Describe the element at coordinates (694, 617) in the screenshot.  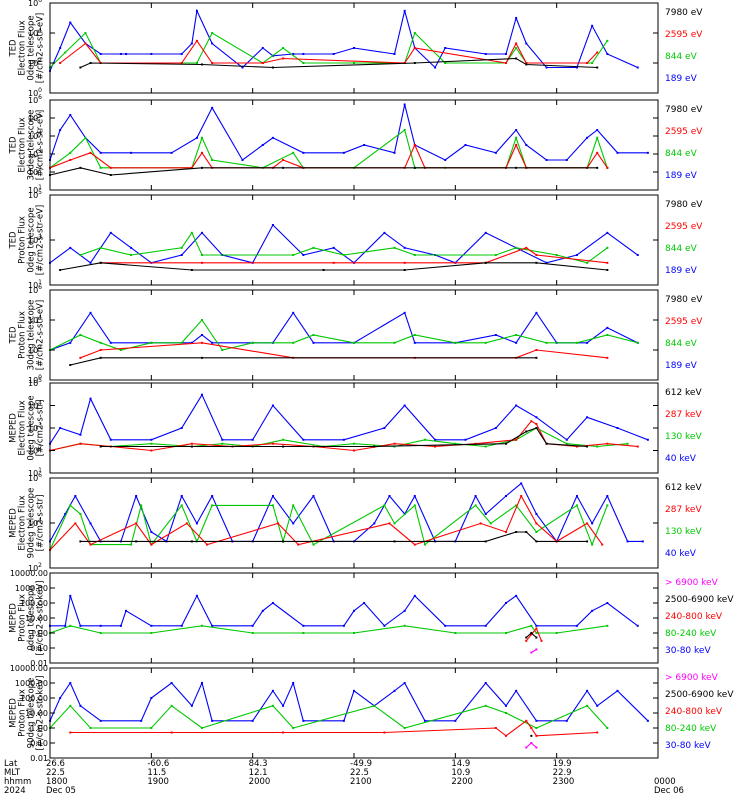
I see `legend-label: 240-800 keV` at that location.